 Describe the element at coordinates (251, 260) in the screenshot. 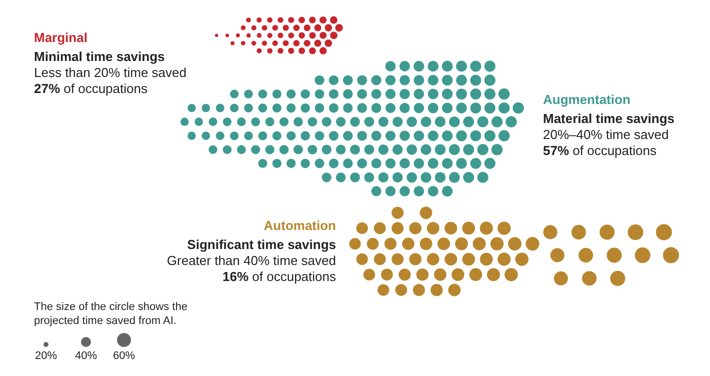

I see `text: Greater than 40% time saved` at that location.